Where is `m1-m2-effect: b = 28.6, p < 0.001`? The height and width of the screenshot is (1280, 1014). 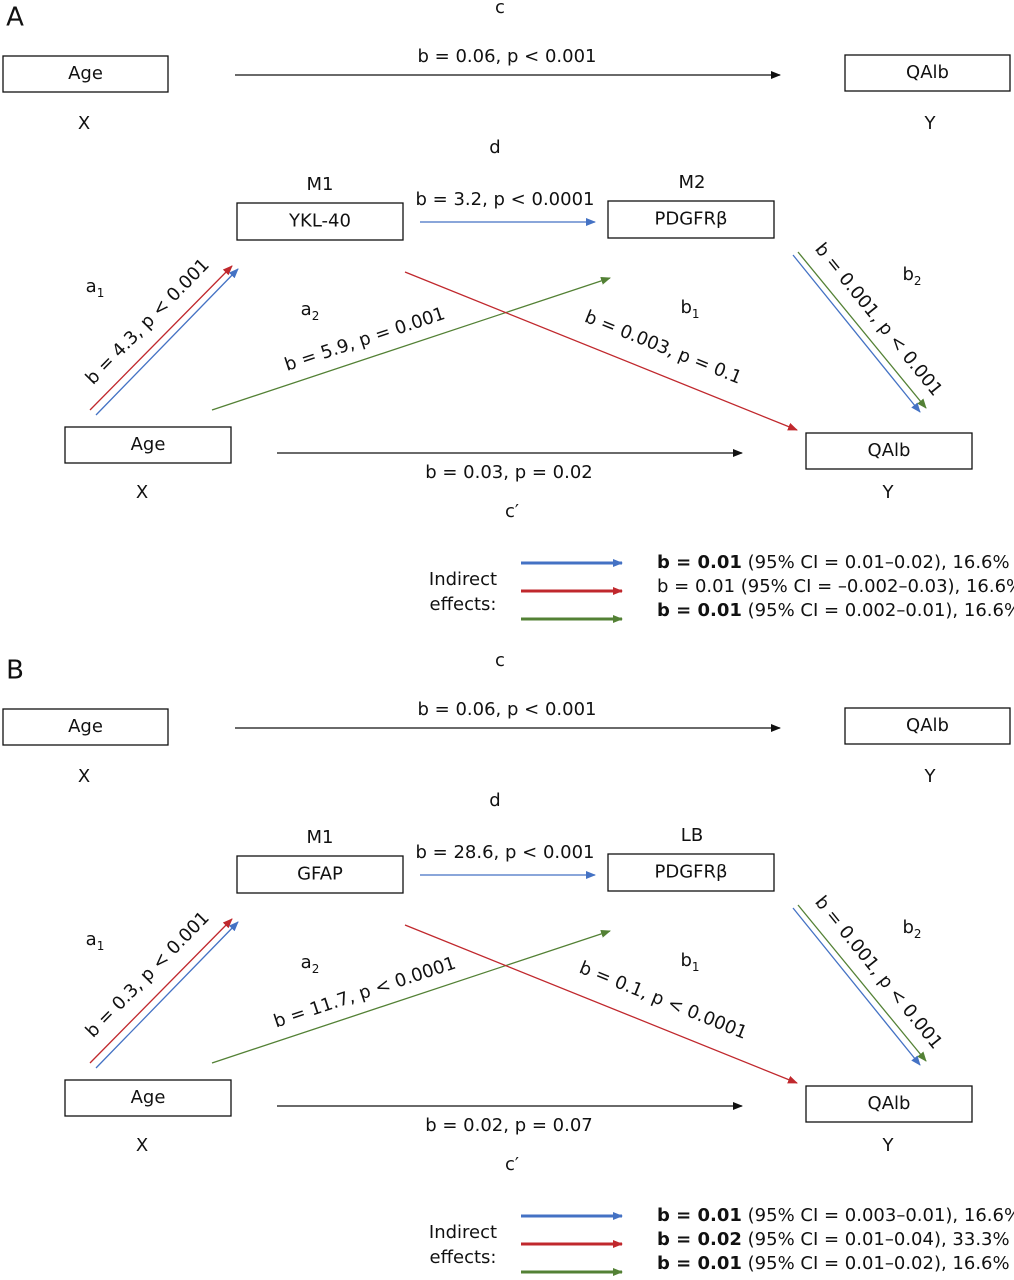 m1-m2-effect: b = 28.6, p < 0.001 is located at coordinates (505, 852).